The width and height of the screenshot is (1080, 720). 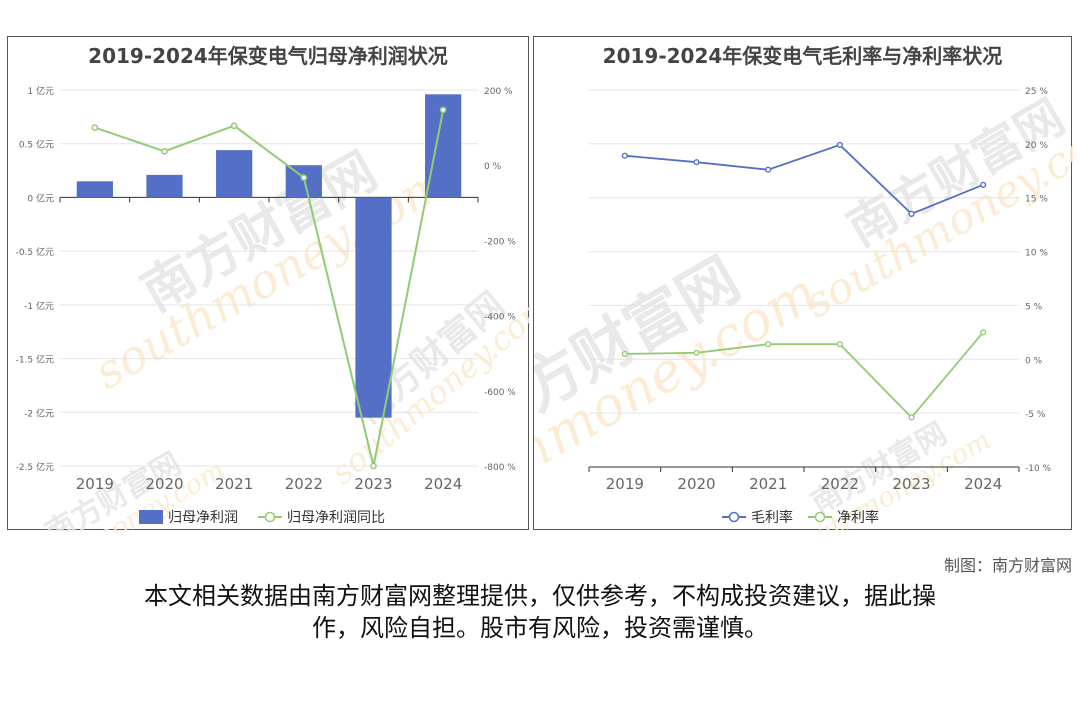 I want to click on right-axis-tick-label: -400 %, so click(x=500, y=318).